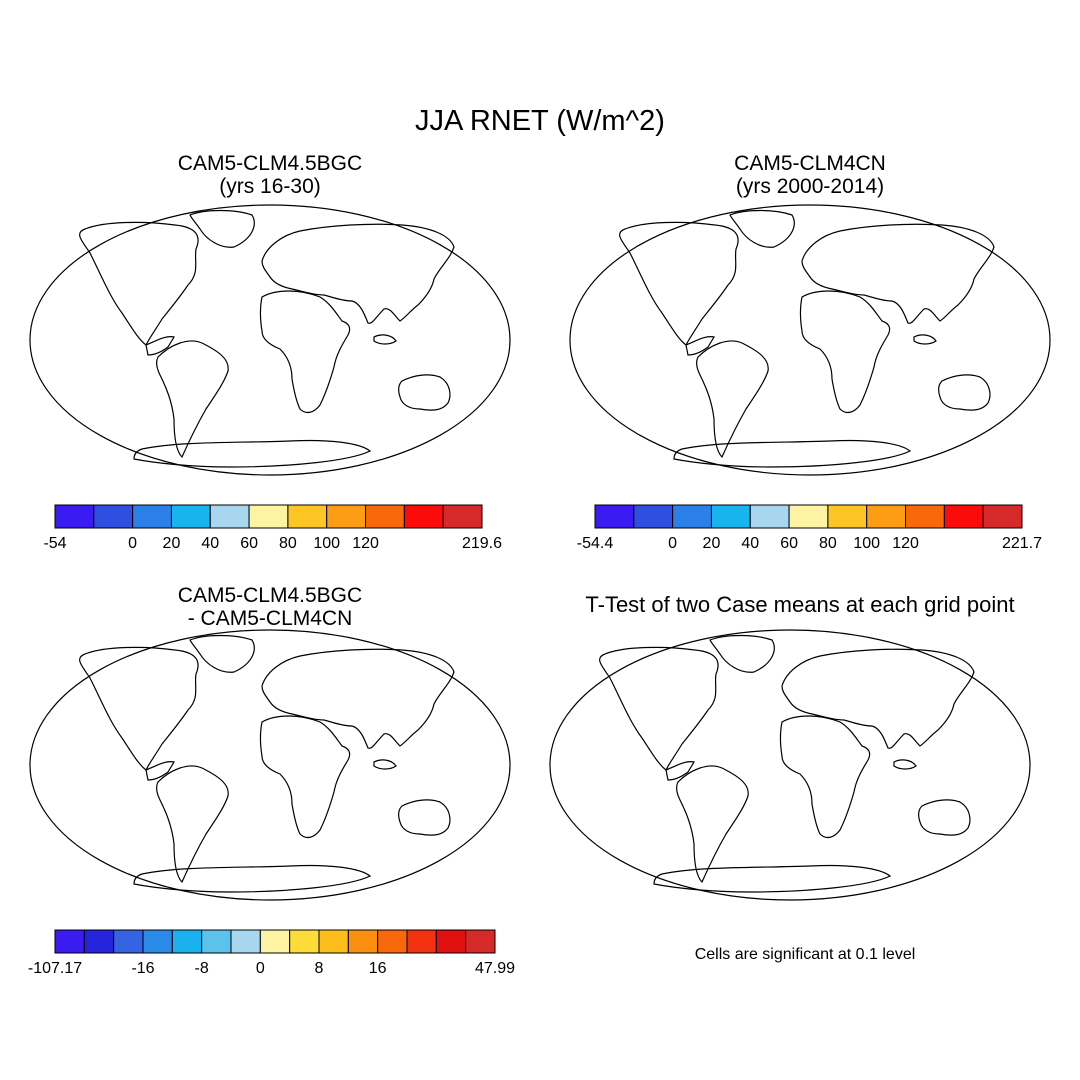 The image size is (1080, 1080). Describe the element at coordinates (810, 340) in the screenshot. I see `panel-2-map` at that location.